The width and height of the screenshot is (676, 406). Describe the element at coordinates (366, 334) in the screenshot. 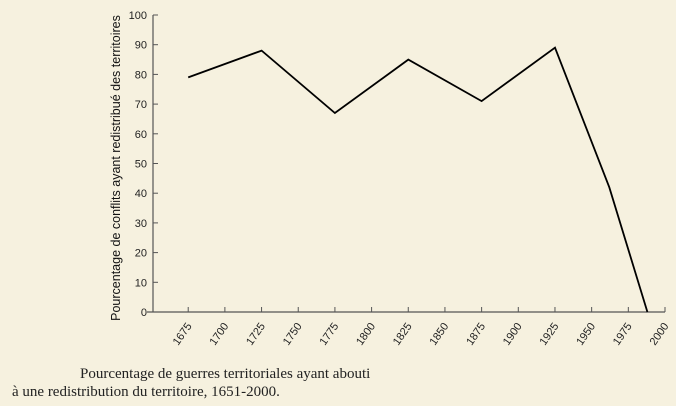

I see `x-tick-label-1800: 1800` at that location.